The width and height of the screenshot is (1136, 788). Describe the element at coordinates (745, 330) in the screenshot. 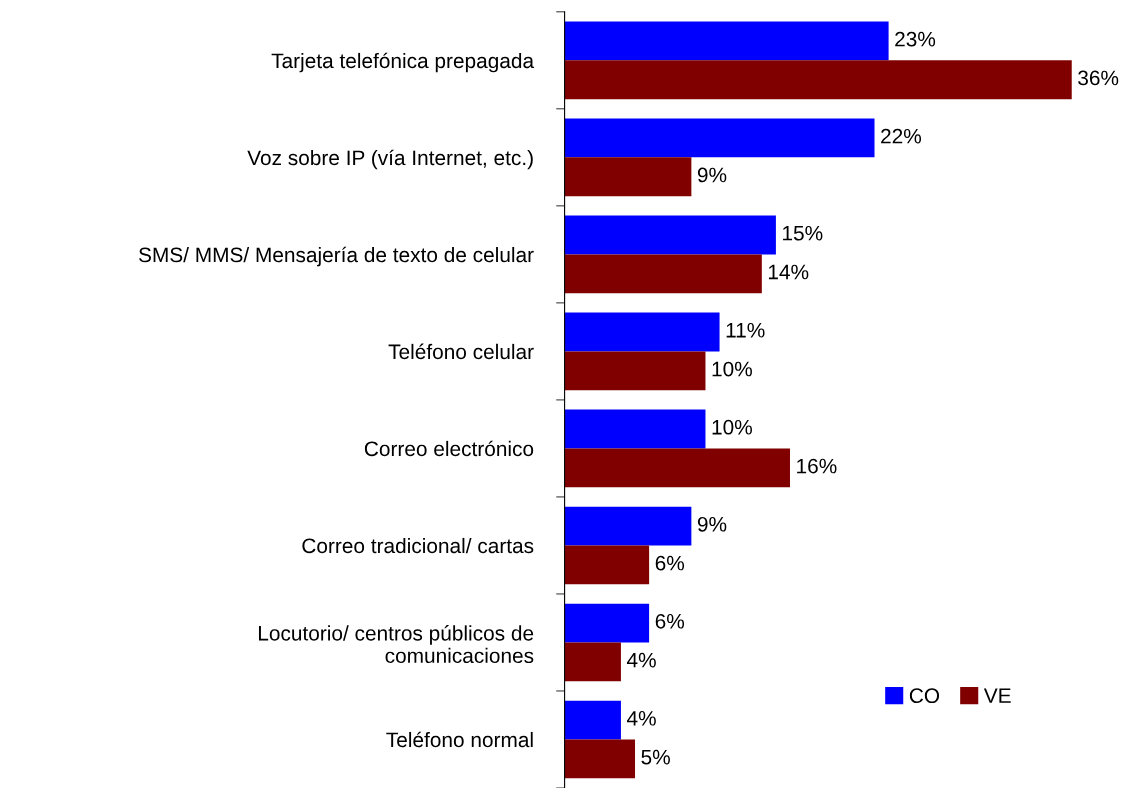

I see `data-label: 11%` at that location.